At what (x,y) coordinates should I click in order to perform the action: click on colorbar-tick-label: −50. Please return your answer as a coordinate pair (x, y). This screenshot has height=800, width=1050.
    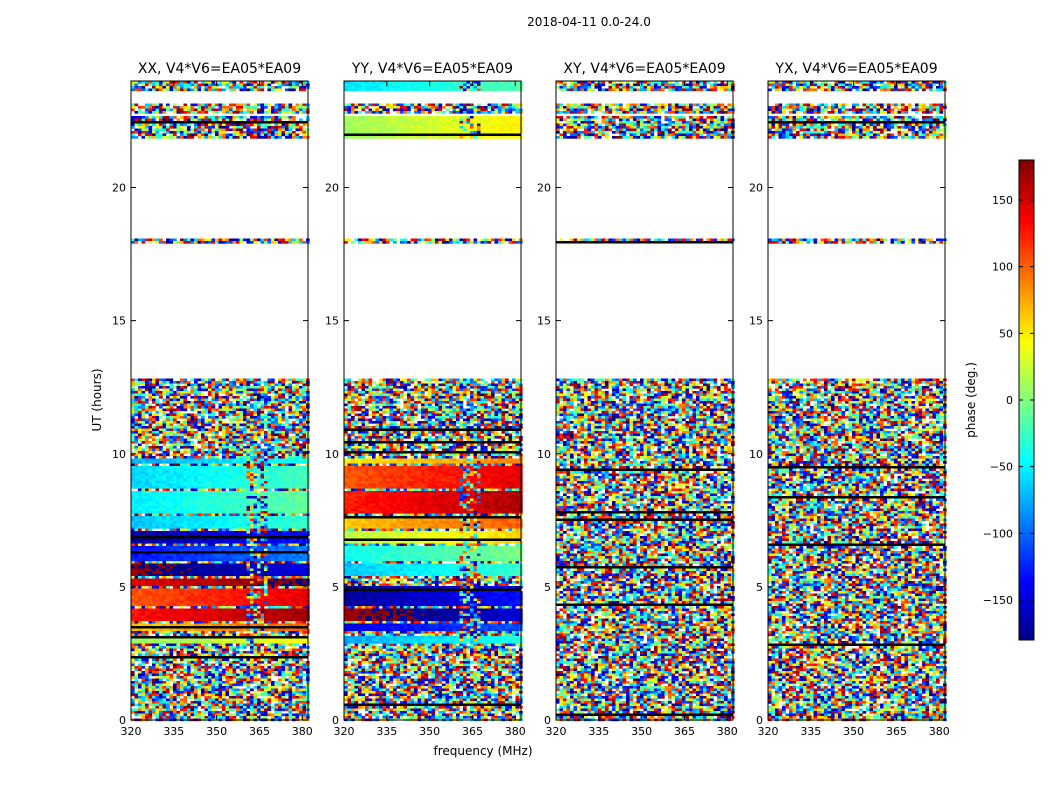
    Looking at the image, I should click on (1001, 467).